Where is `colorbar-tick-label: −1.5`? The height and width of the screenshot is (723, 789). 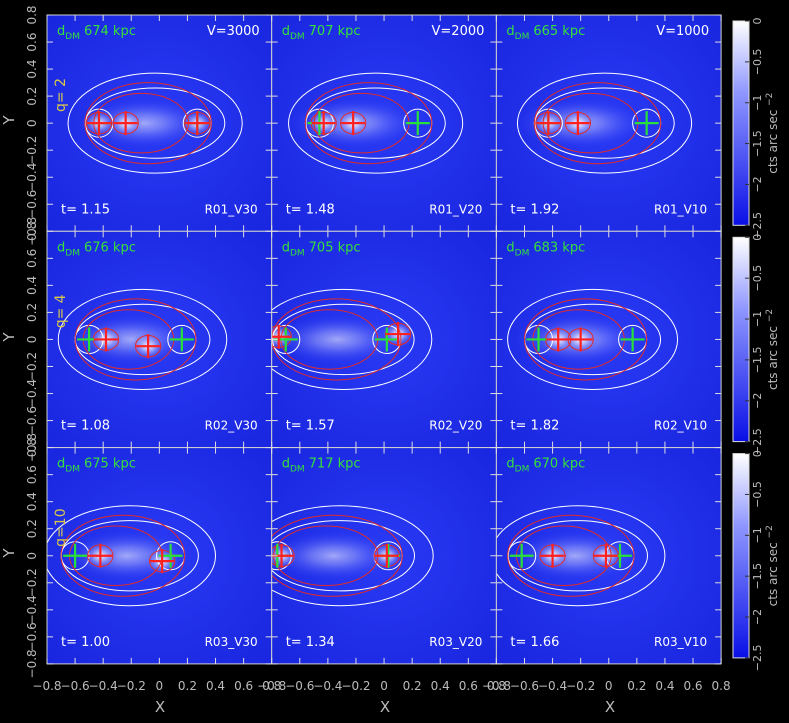
colorbar-tick-label: −1.5 is located at coordinates (757, 360).